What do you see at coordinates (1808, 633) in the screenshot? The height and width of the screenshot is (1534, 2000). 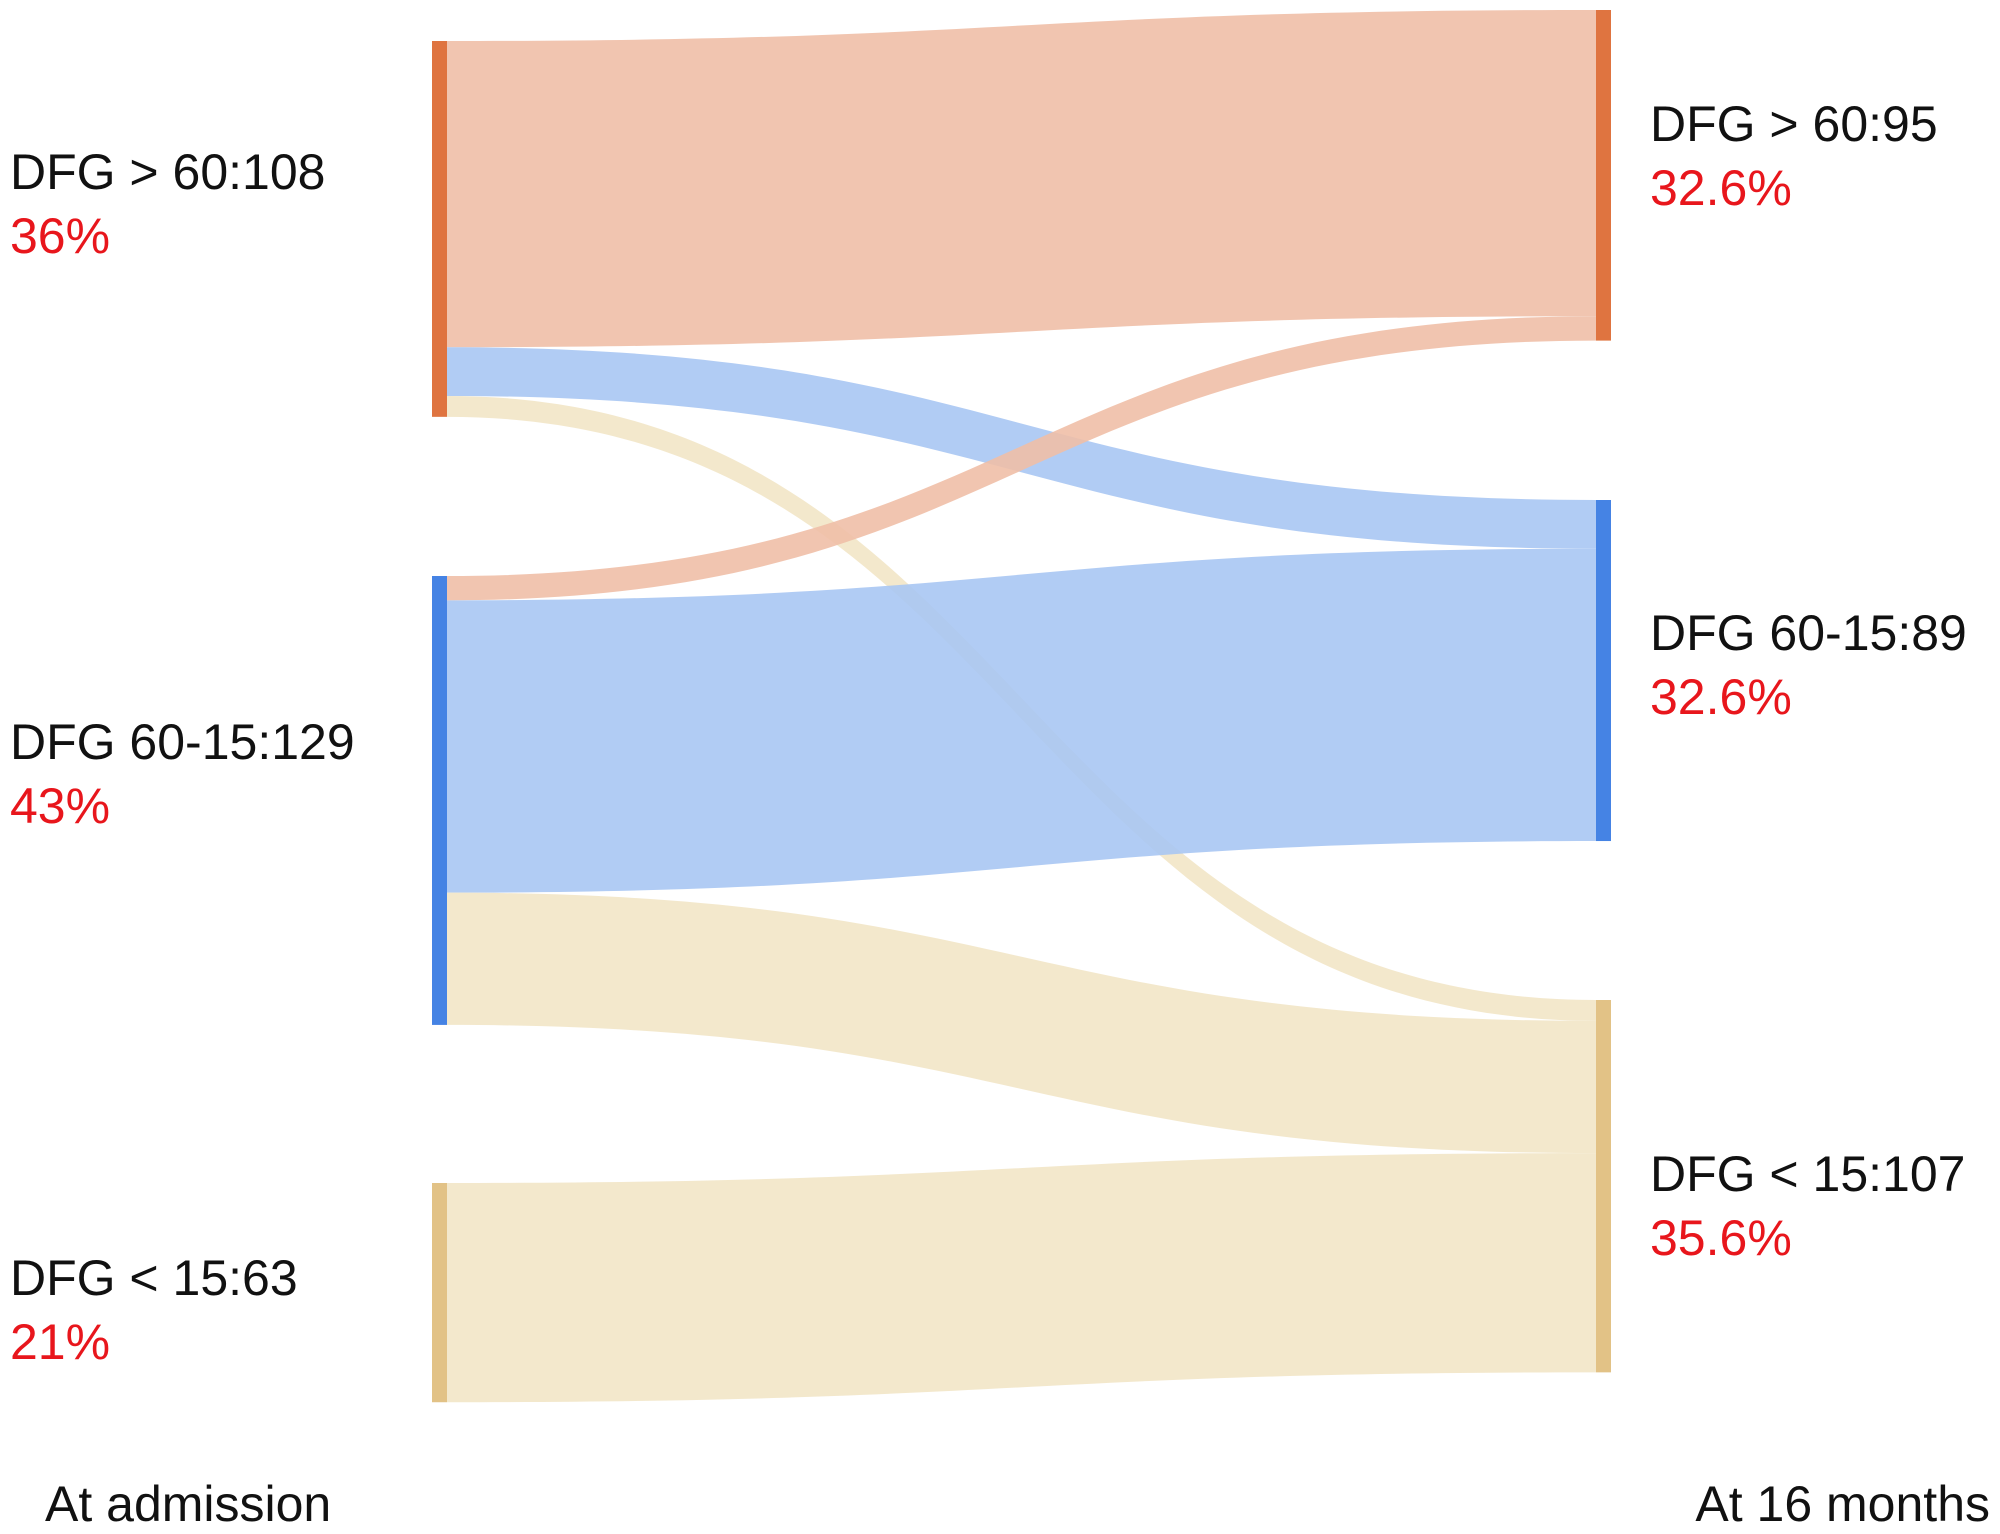 I see `node-label: DFG 60-15:89` at bounding box center [1808, 633].